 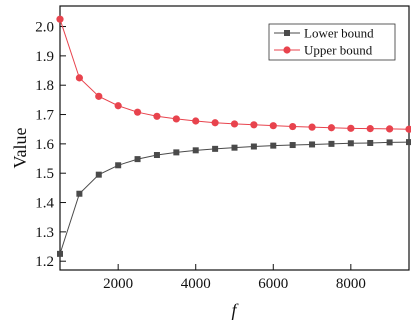 What do you see at coordinates (44, 86) in the screenshot?
I see `y-tick-label: 1.8` at bounding box center [44, 86].